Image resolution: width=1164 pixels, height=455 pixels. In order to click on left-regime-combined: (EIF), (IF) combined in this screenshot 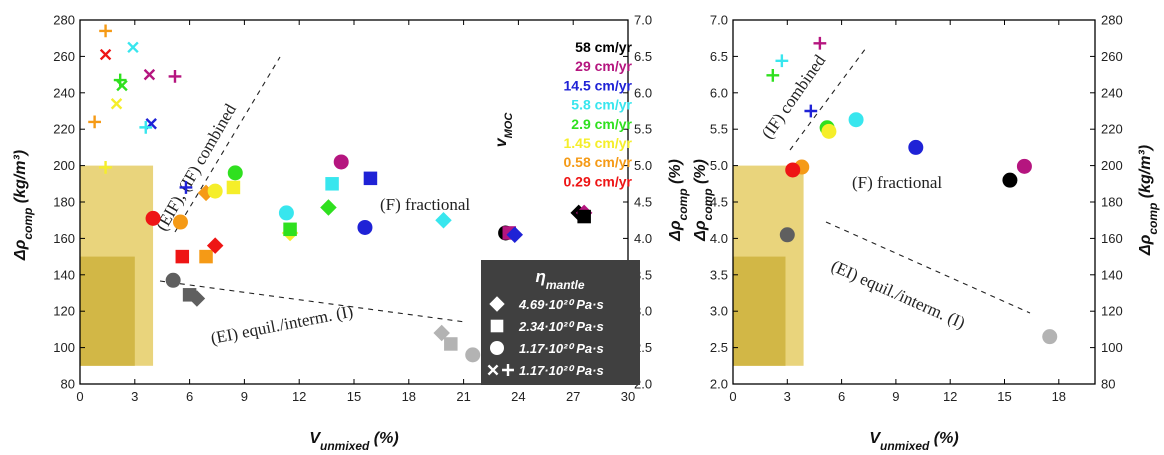, I will do `click(196, 167)`.